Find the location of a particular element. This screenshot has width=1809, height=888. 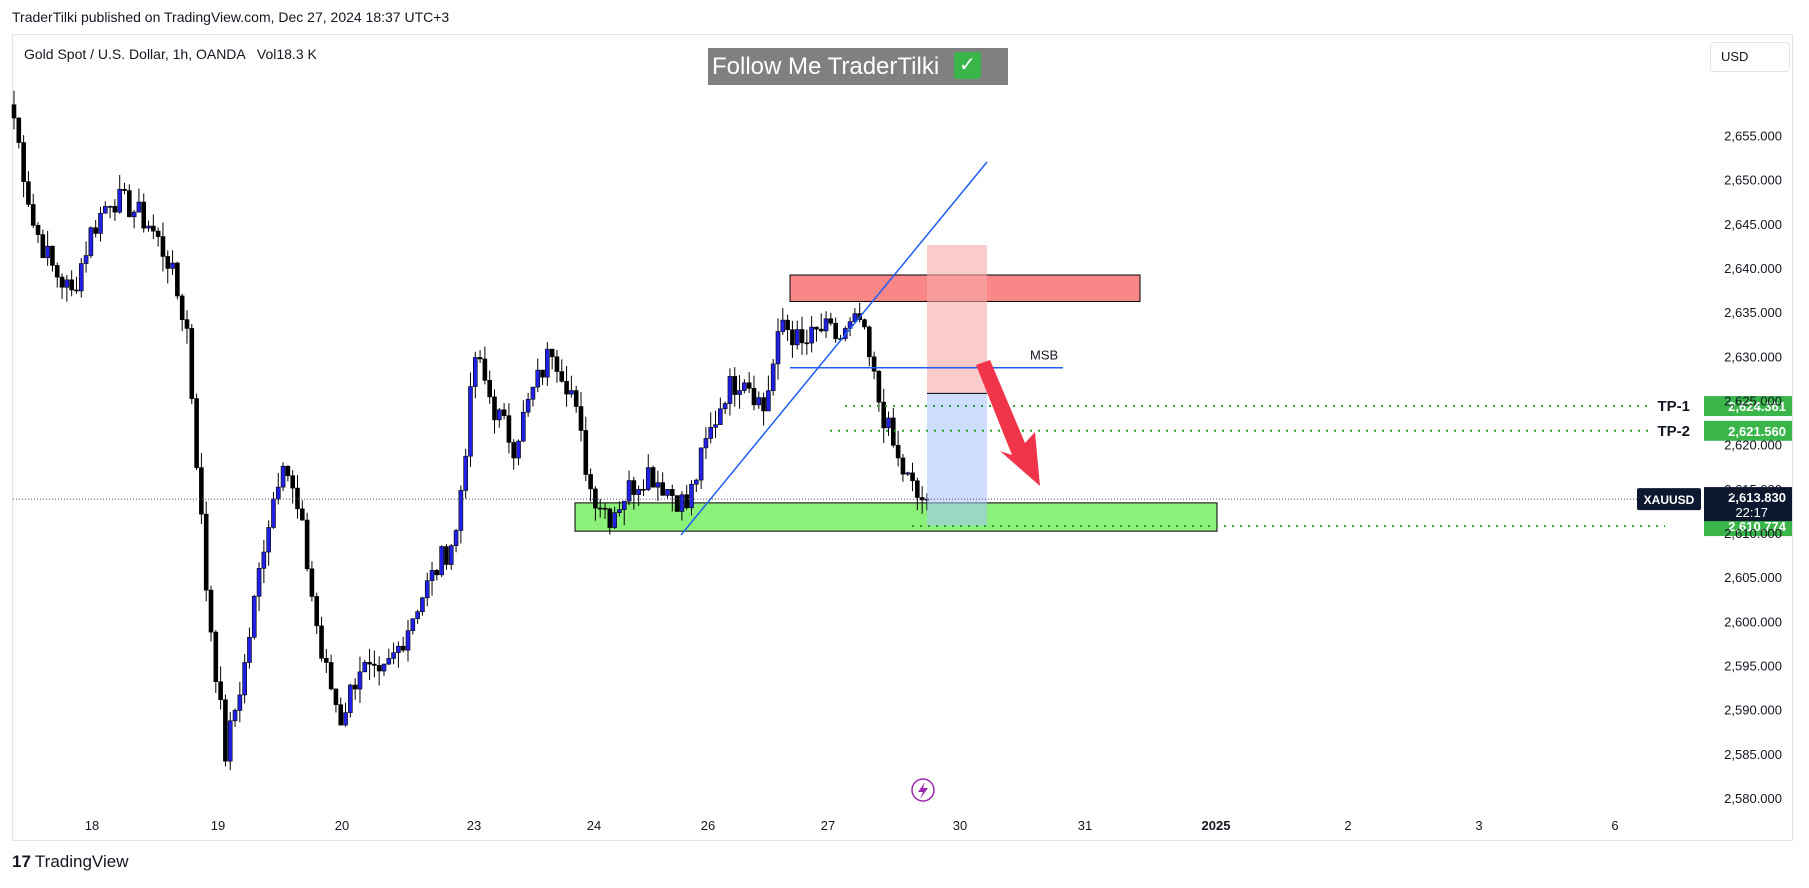

position-target-area is located at coordinates (957, 459).